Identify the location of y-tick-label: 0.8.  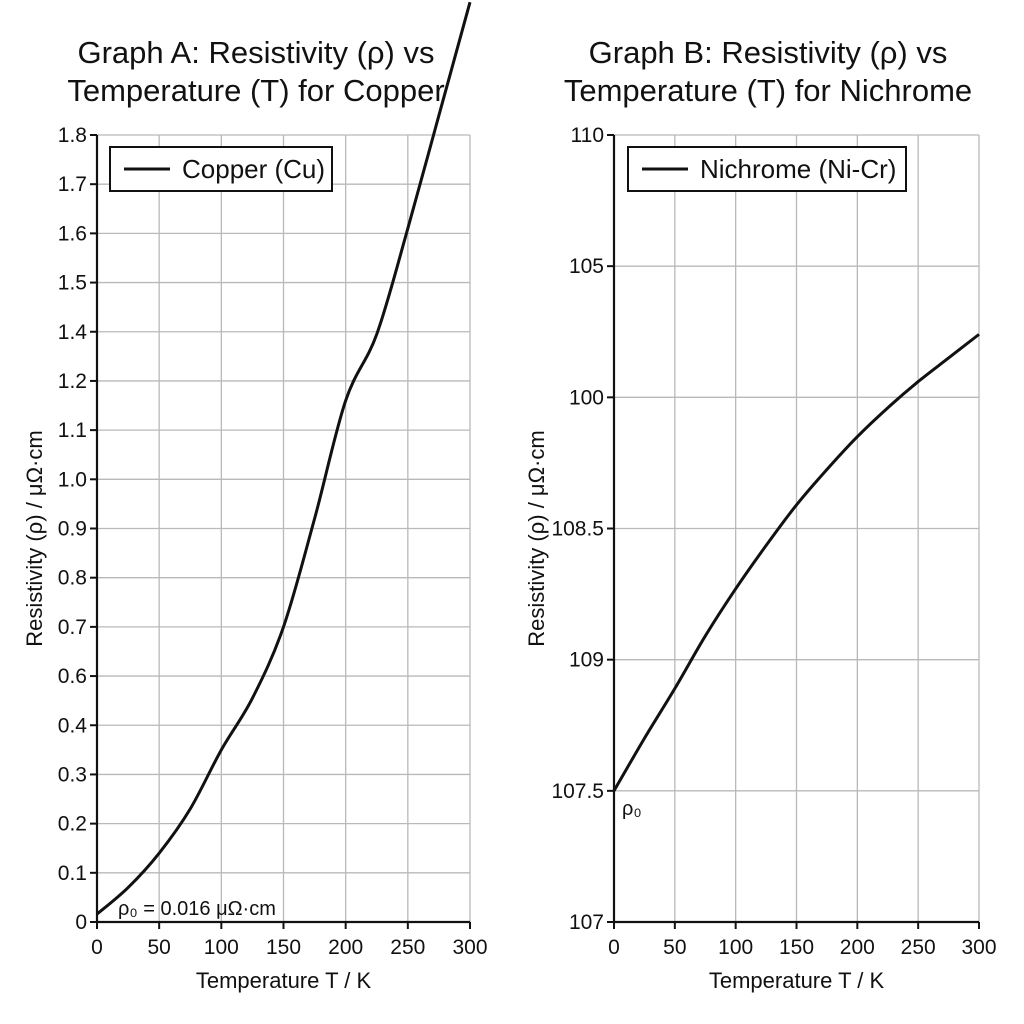
(72, 578).